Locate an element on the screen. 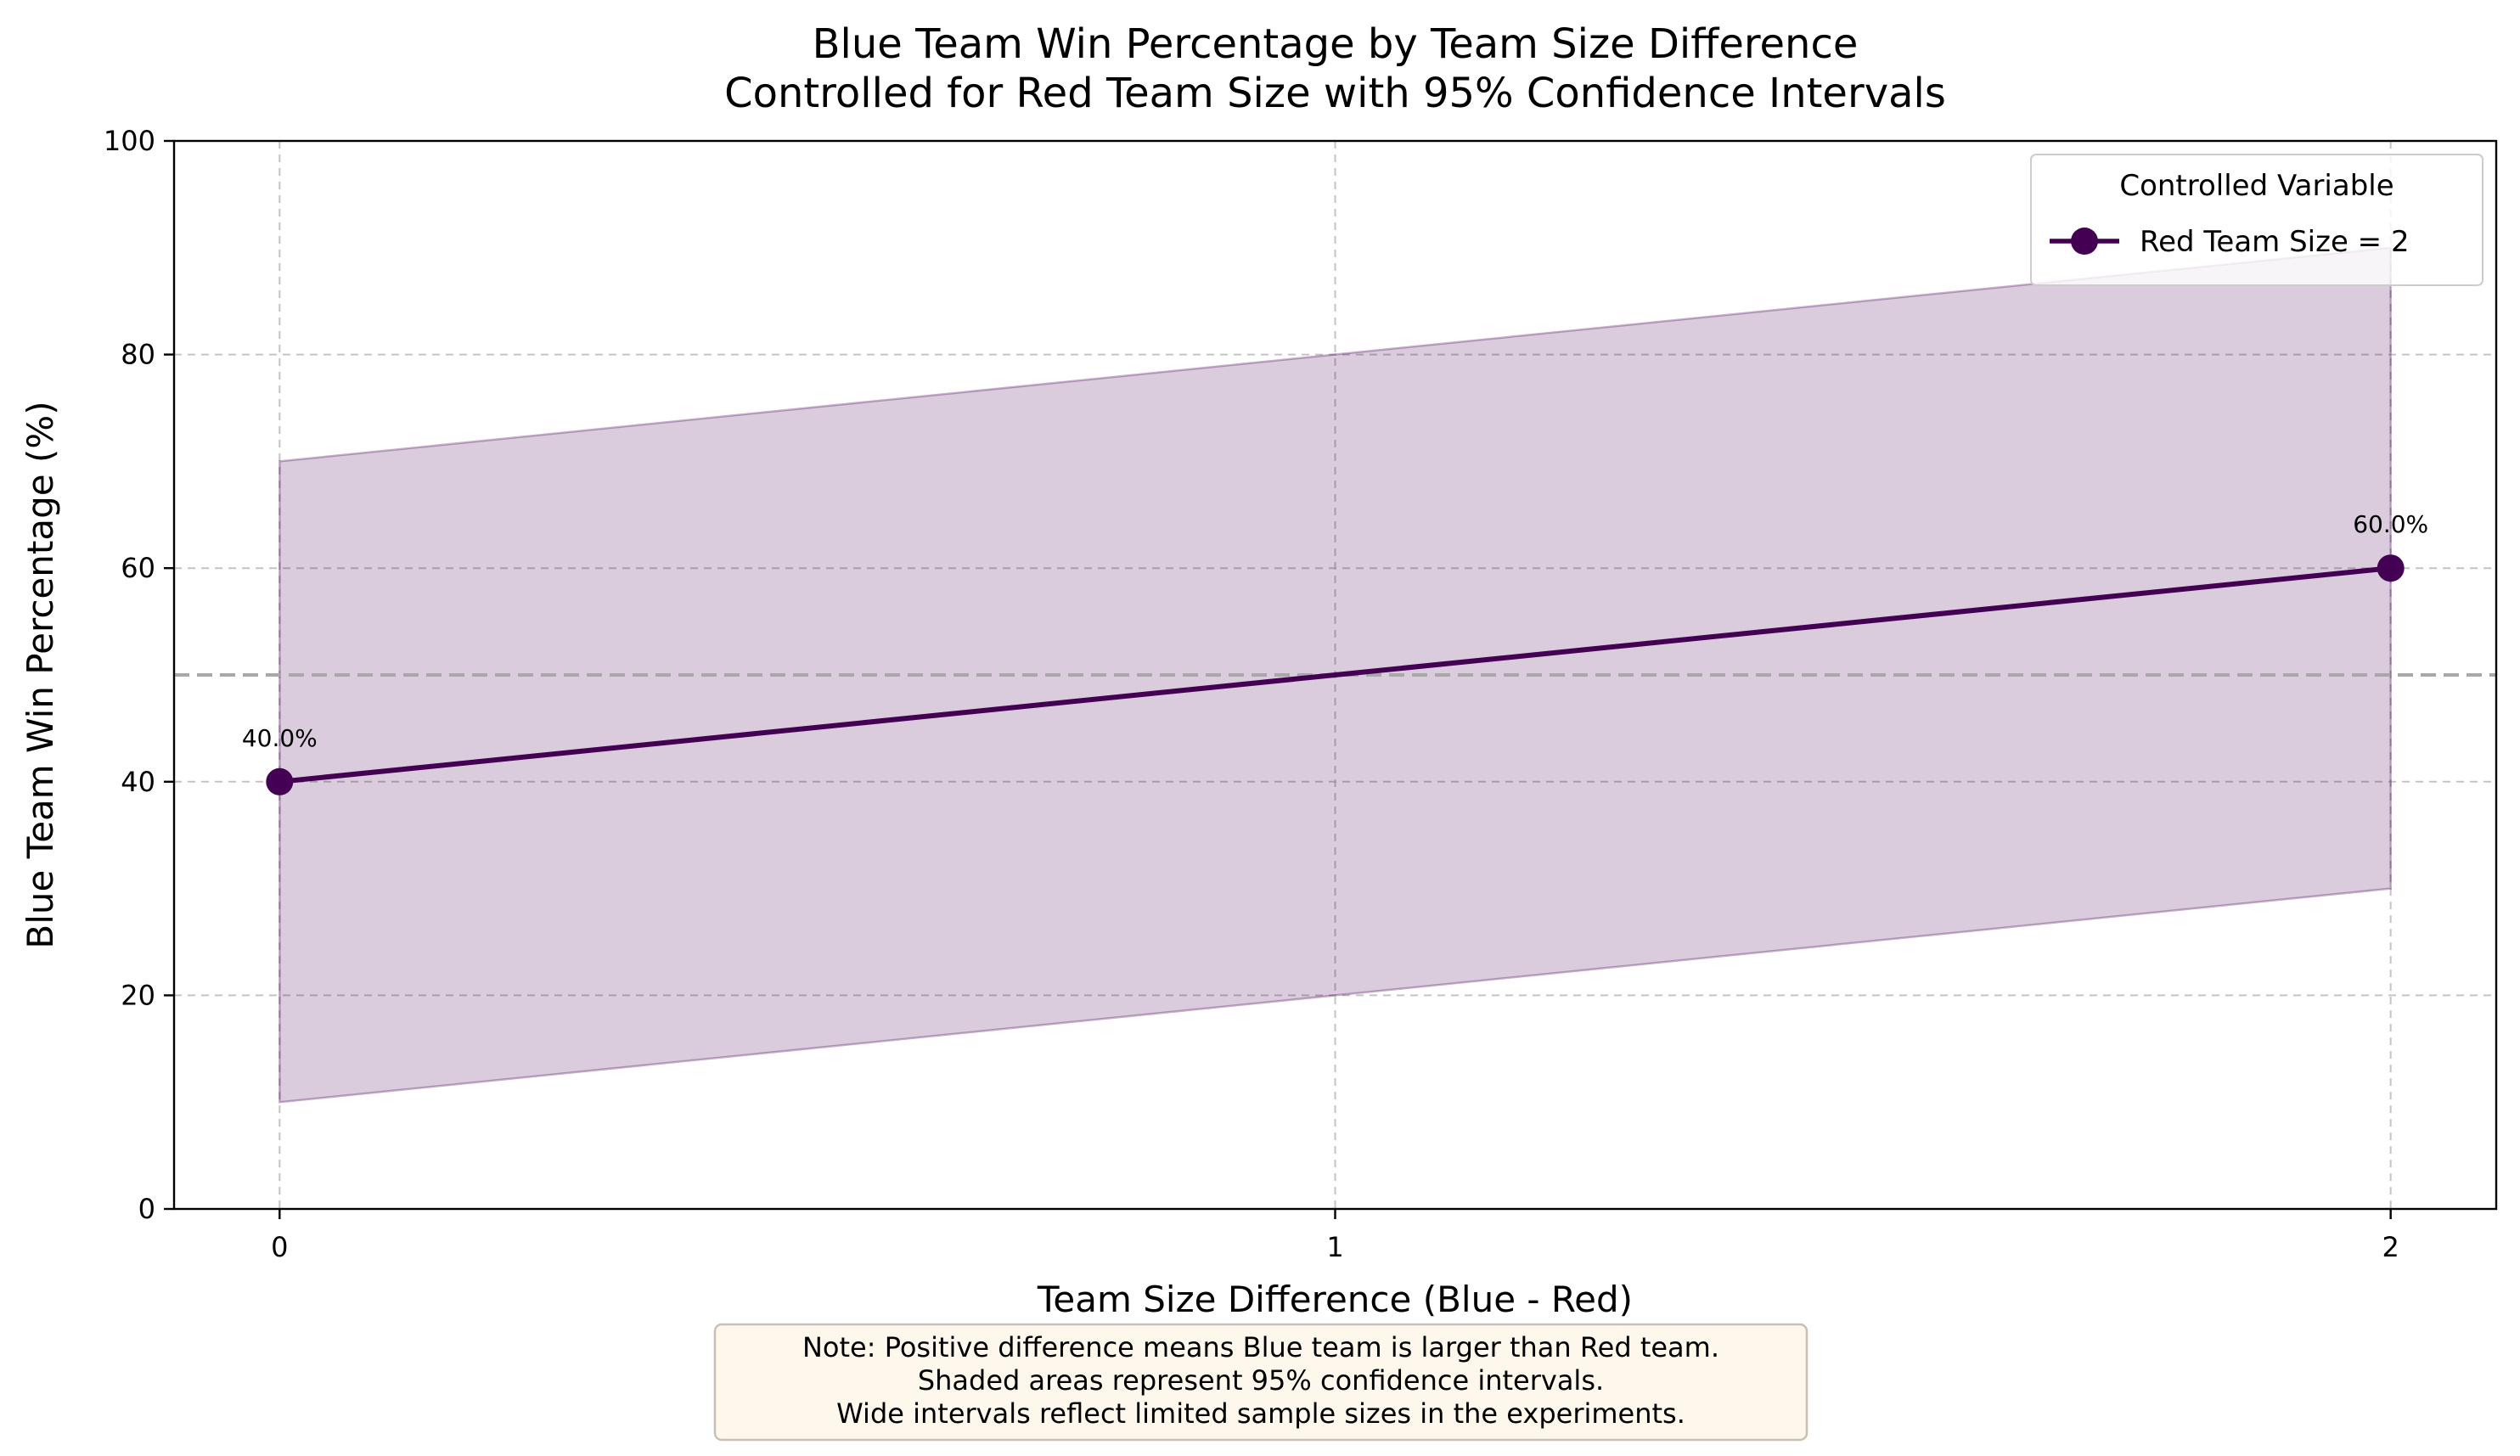 This screenshot has height=1456, width=2520. series-lines is located at coordinates (1335, 674).